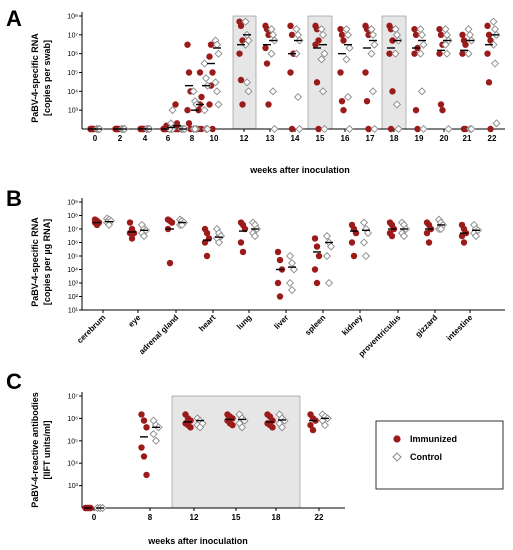 This screenshot has width=513, height=550. I want to click on c-y-tick-label: 10⁶, so click(72, 419).